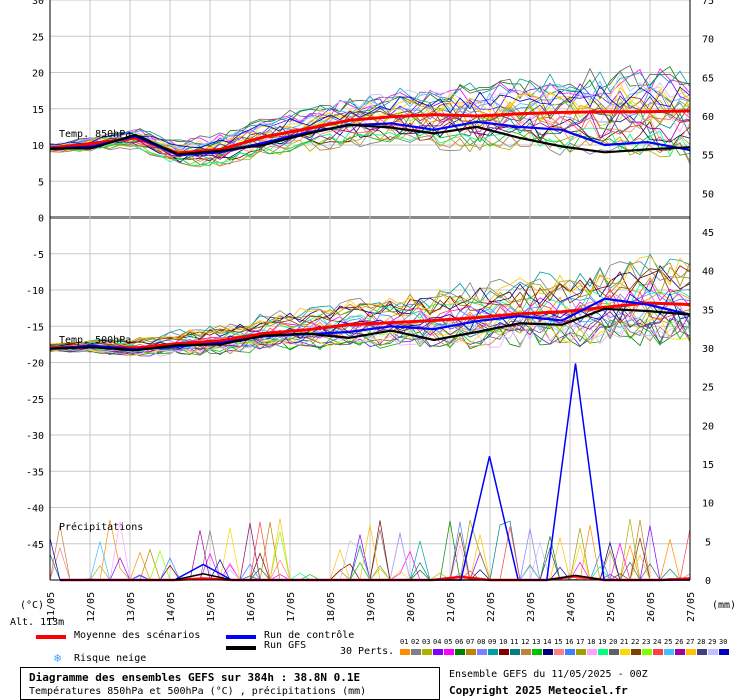 The width and height of the screenshot is (740, 700). I want to click on x-tick-label: 24/05, so click(571, 607).